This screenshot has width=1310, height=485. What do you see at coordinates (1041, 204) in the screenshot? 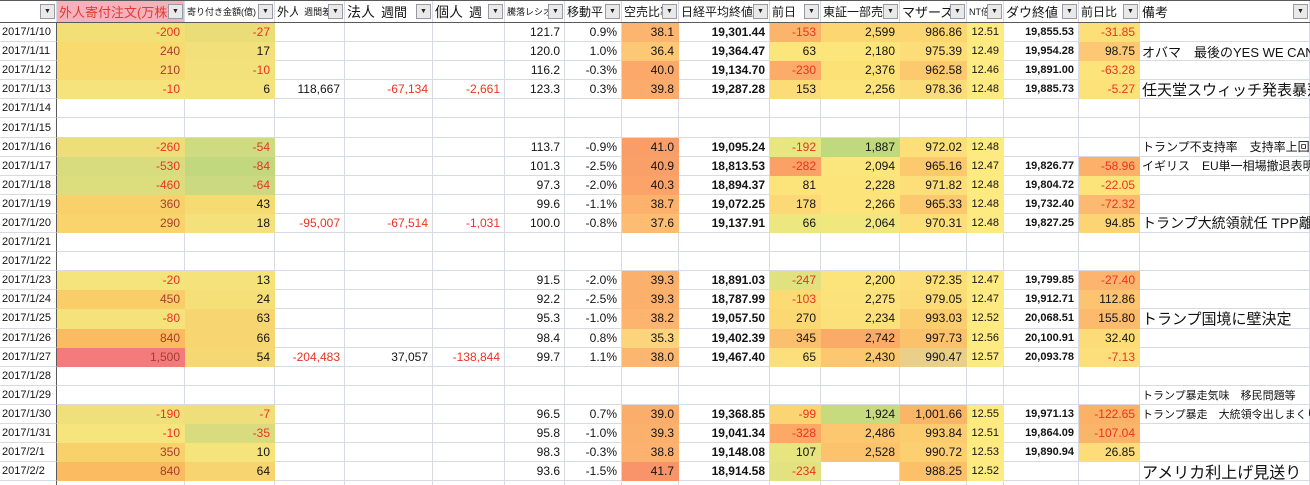
I see `cell-o: 19,732.40` at bounding box center [1041, 204].